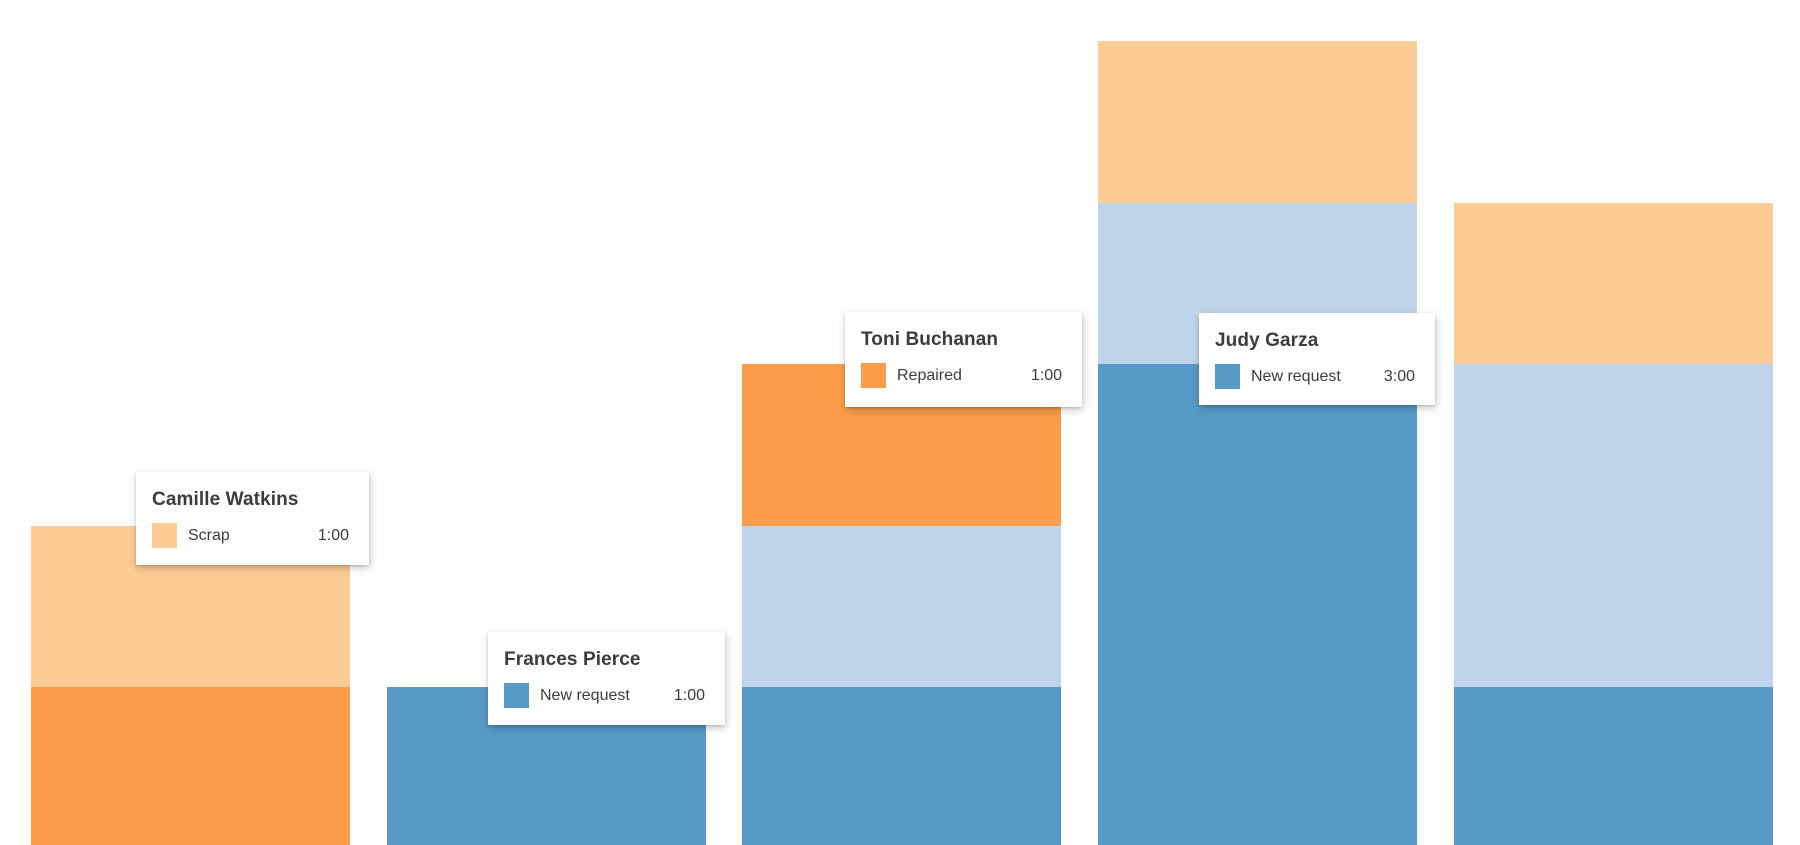  I want to click on tooltip-row: New request 3:00, so click(1315, 376).